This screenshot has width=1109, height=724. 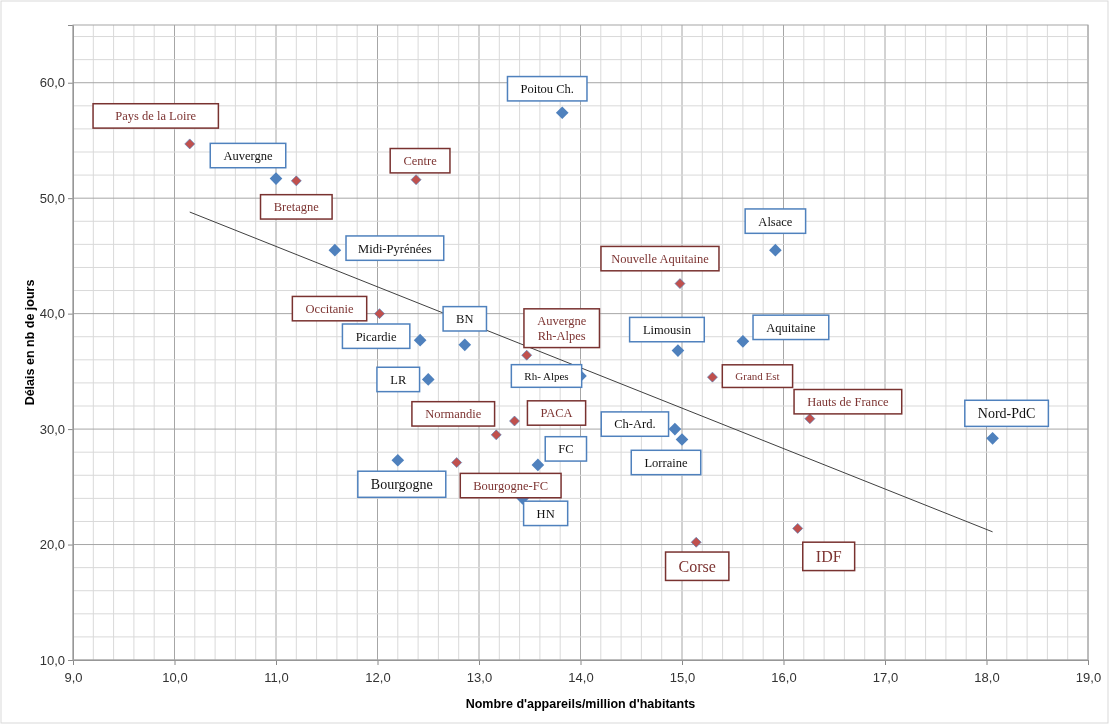 What do you see at coordinates (545, 513) in the screenshot?
I see `data-label: HN` at bounding box center [545, 513].